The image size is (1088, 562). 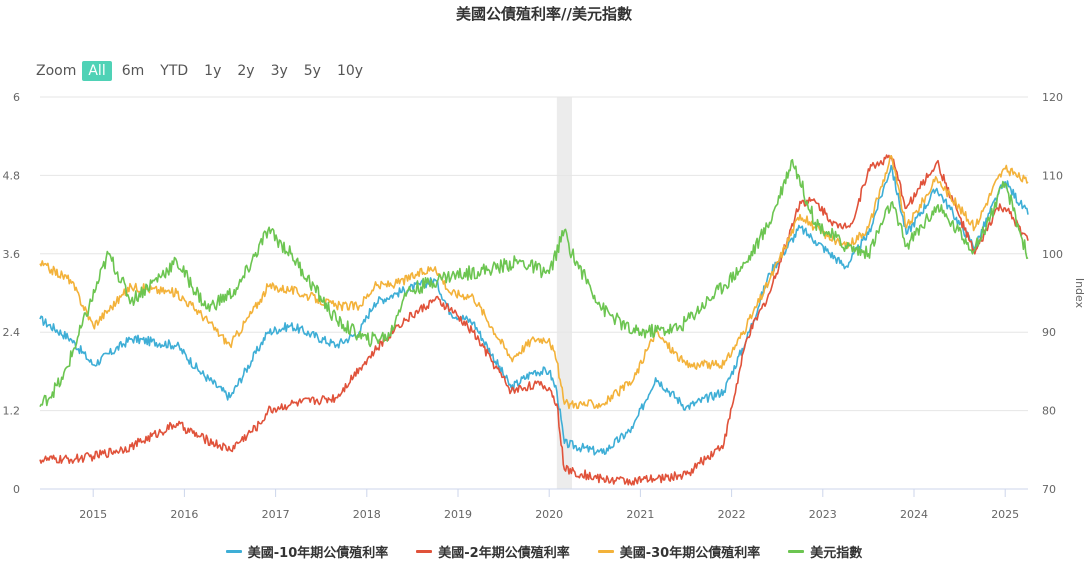 I want to click on legend-swatch-30y, so click(x=605, y=551).